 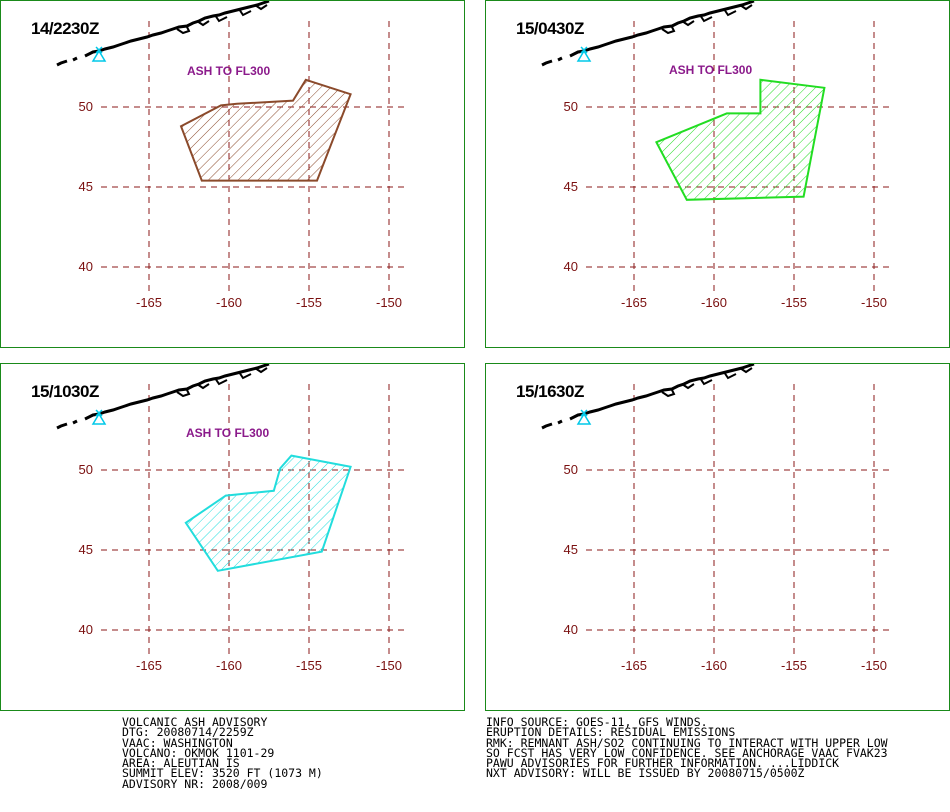 What do you see at coordinates (181, 763) in the screenshot?
I see `advisory-header-line: AREA: ALEUTIAN IS` at bounding box center [181, 763].